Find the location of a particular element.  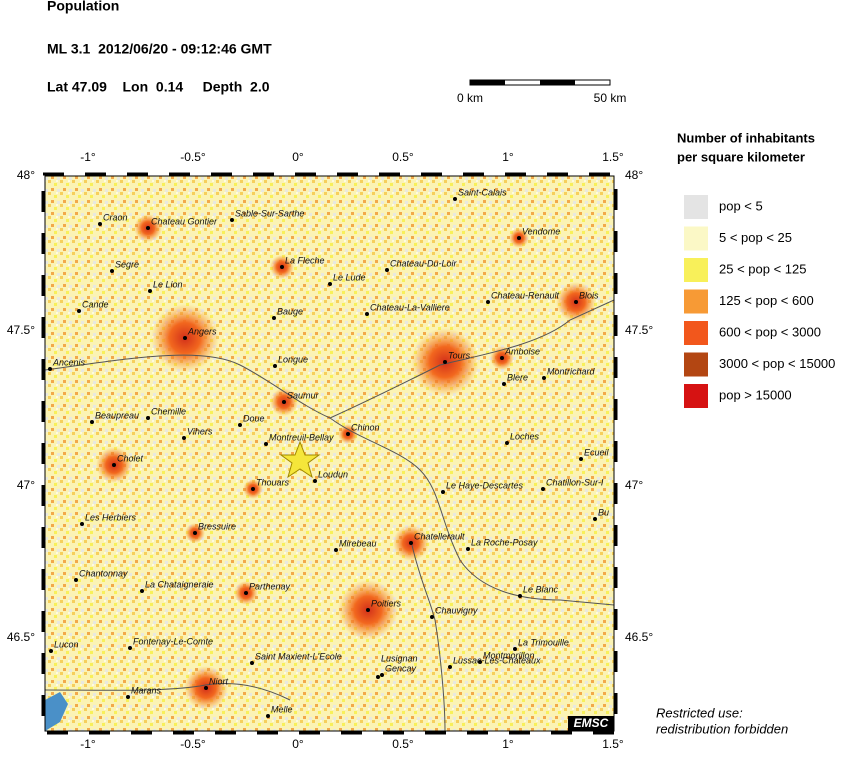

town-label: Angers is located at coordinates (202, 331).